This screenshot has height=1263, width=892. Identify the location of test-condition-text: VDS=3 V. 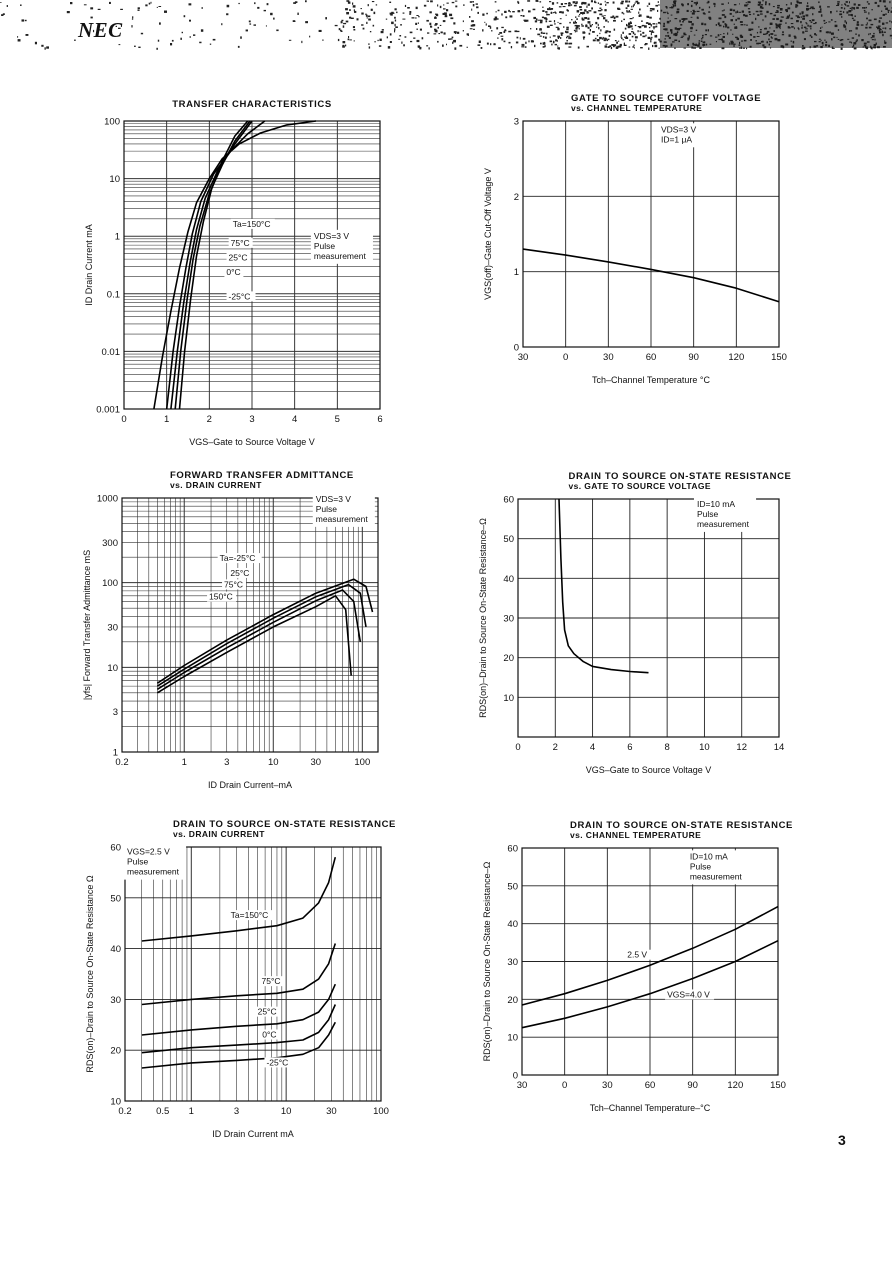
(679, 129).